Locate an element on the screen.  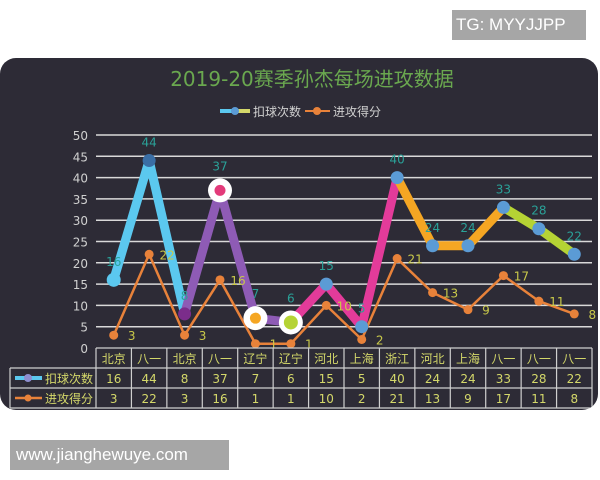
y-tick-label: 5 is located at coordinates (84, 328).